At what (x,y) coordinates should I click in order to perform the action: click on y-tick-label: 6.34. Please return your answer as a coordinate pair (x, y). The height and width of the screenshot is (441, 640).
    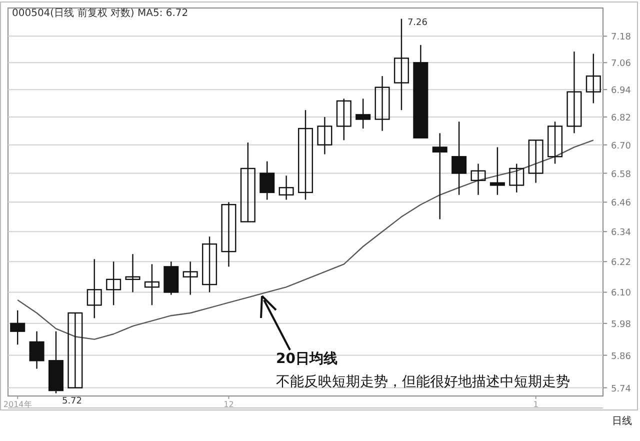
    Looking at the image, I should click on (621, 233).